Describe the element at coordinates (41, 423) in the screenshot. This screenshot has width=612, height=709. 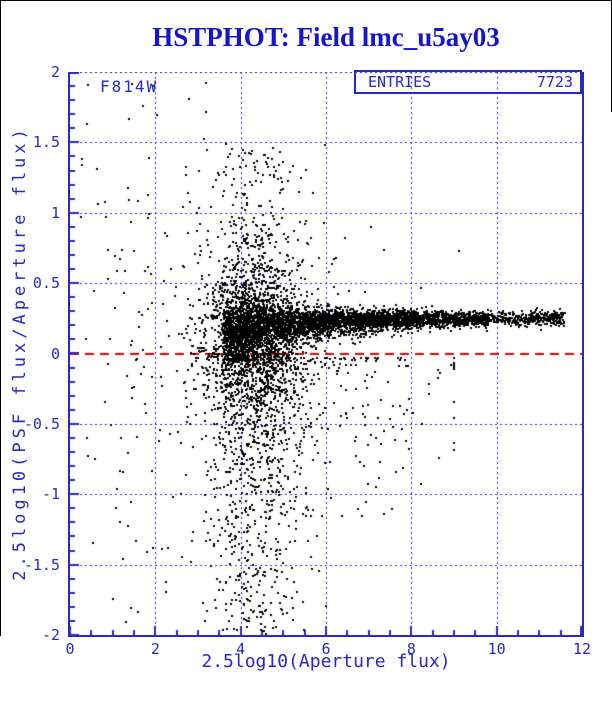
I see `y-tick-label: -0.5` at that location.